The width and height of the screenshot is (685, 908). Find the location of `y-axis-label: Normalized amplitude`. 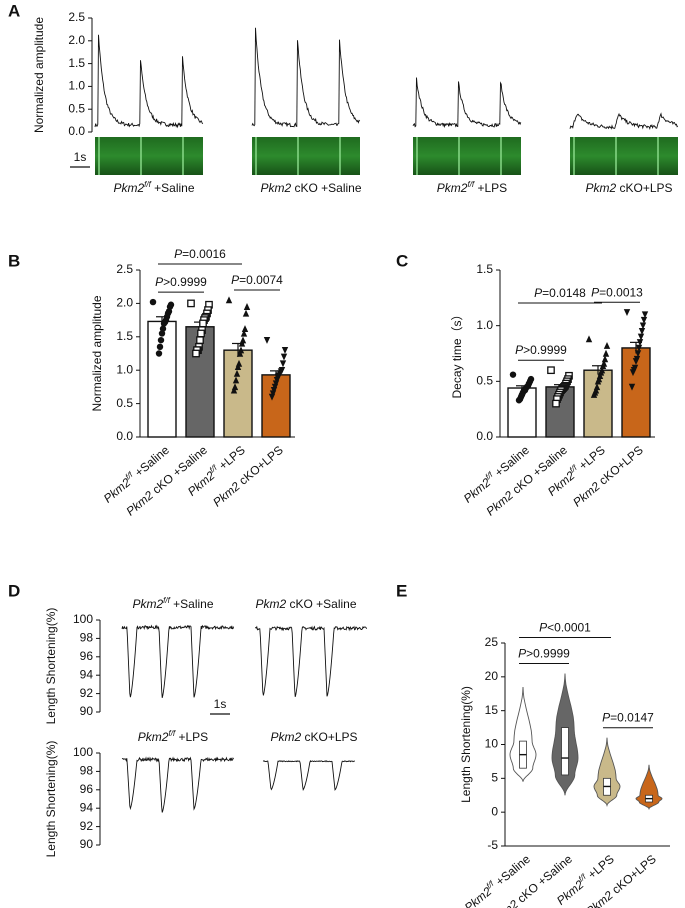

y-axis-label: Normalized amplitude is located at coordinates (39, 75).